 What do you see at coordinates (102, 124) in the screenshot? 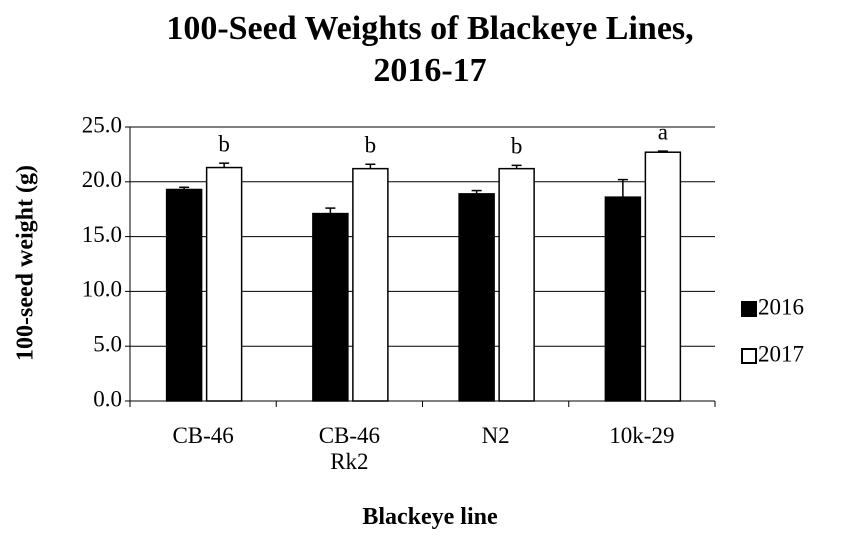
I see `y-tick-label: 25.0` at bounding box center [102, 124].